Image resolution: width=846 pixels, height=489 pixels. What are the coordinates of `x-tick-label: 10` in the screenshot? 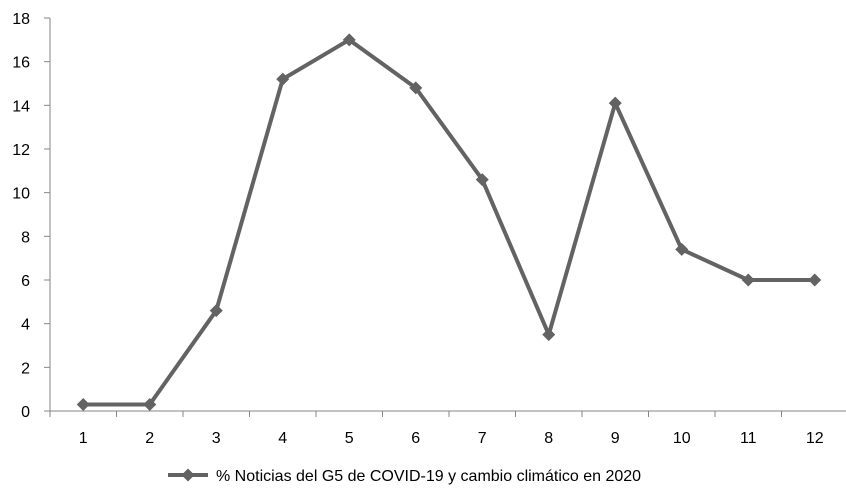 It's located at (682, 438).